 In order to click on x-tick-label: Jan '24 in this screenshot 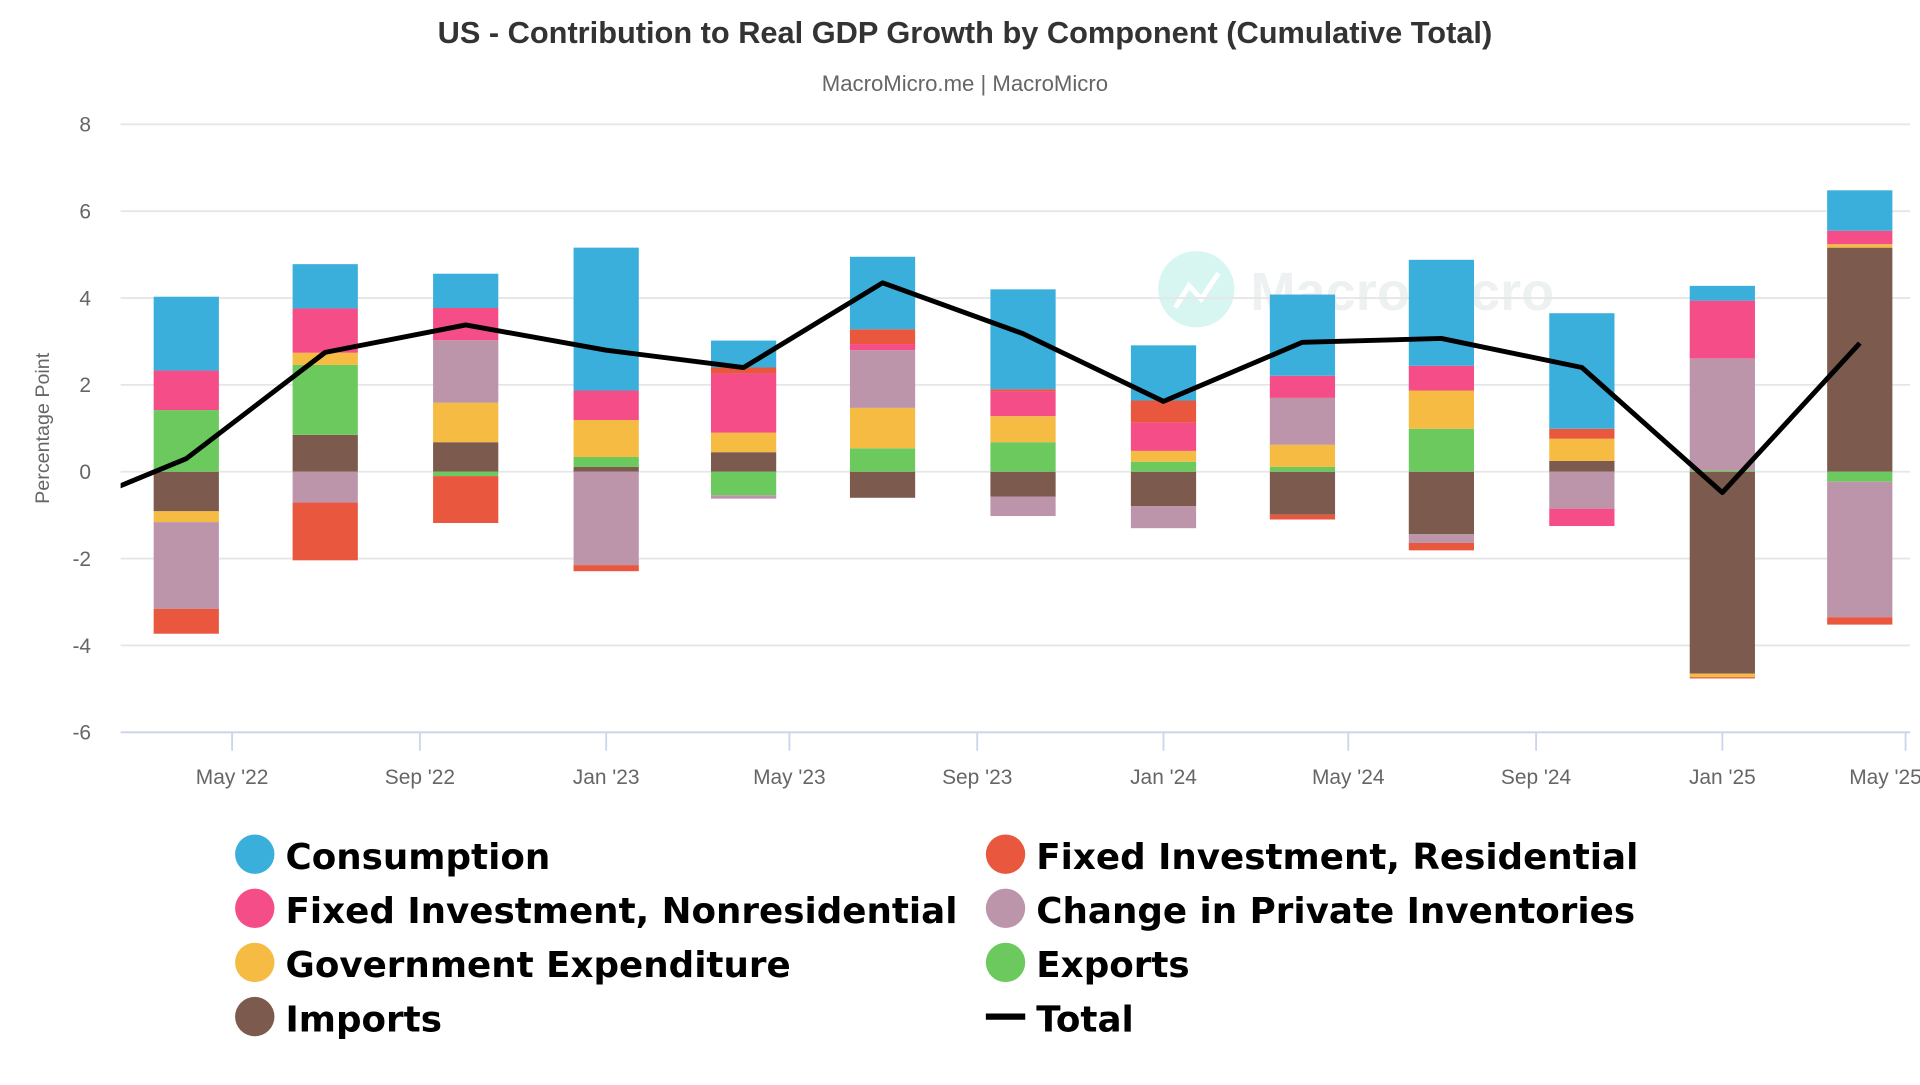, I will do `click(1163, 777)`.